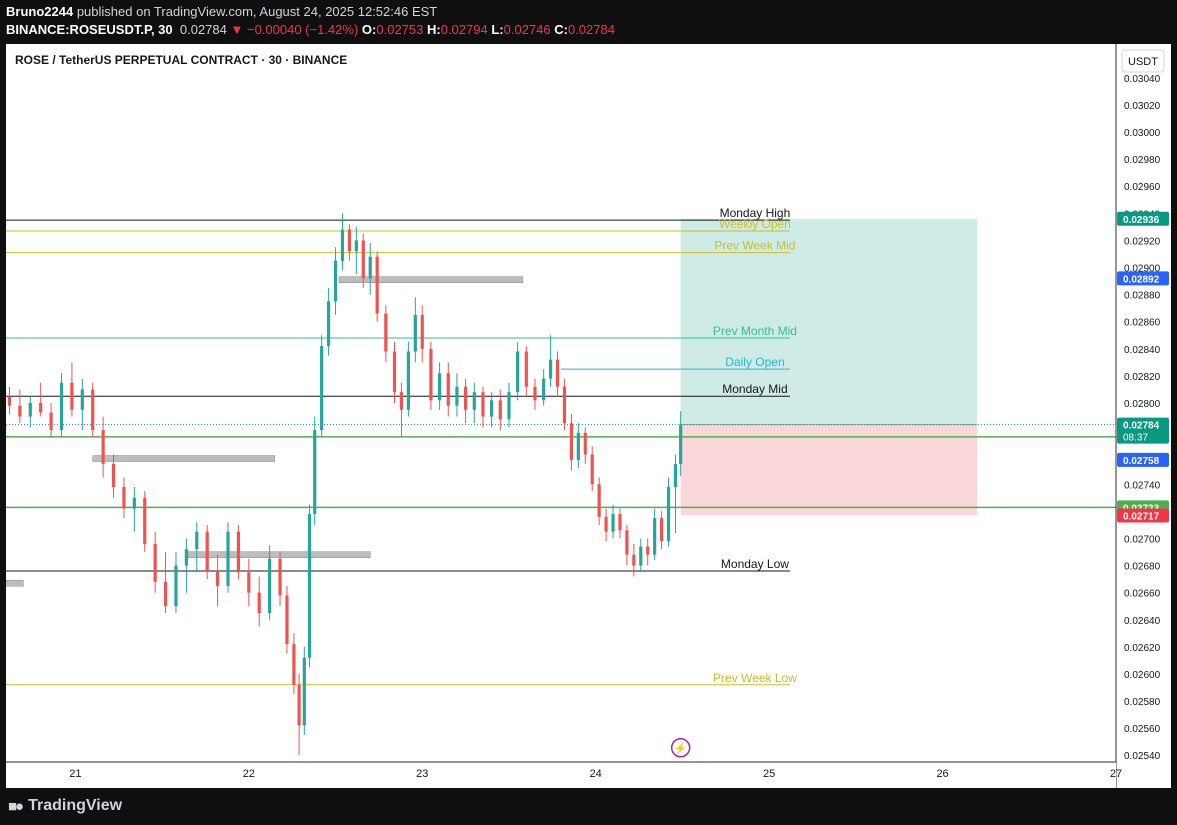 Image resolution: width=1177 pixels, height=825 pixels. I want to click on lightning-icon, so click(680, 748).